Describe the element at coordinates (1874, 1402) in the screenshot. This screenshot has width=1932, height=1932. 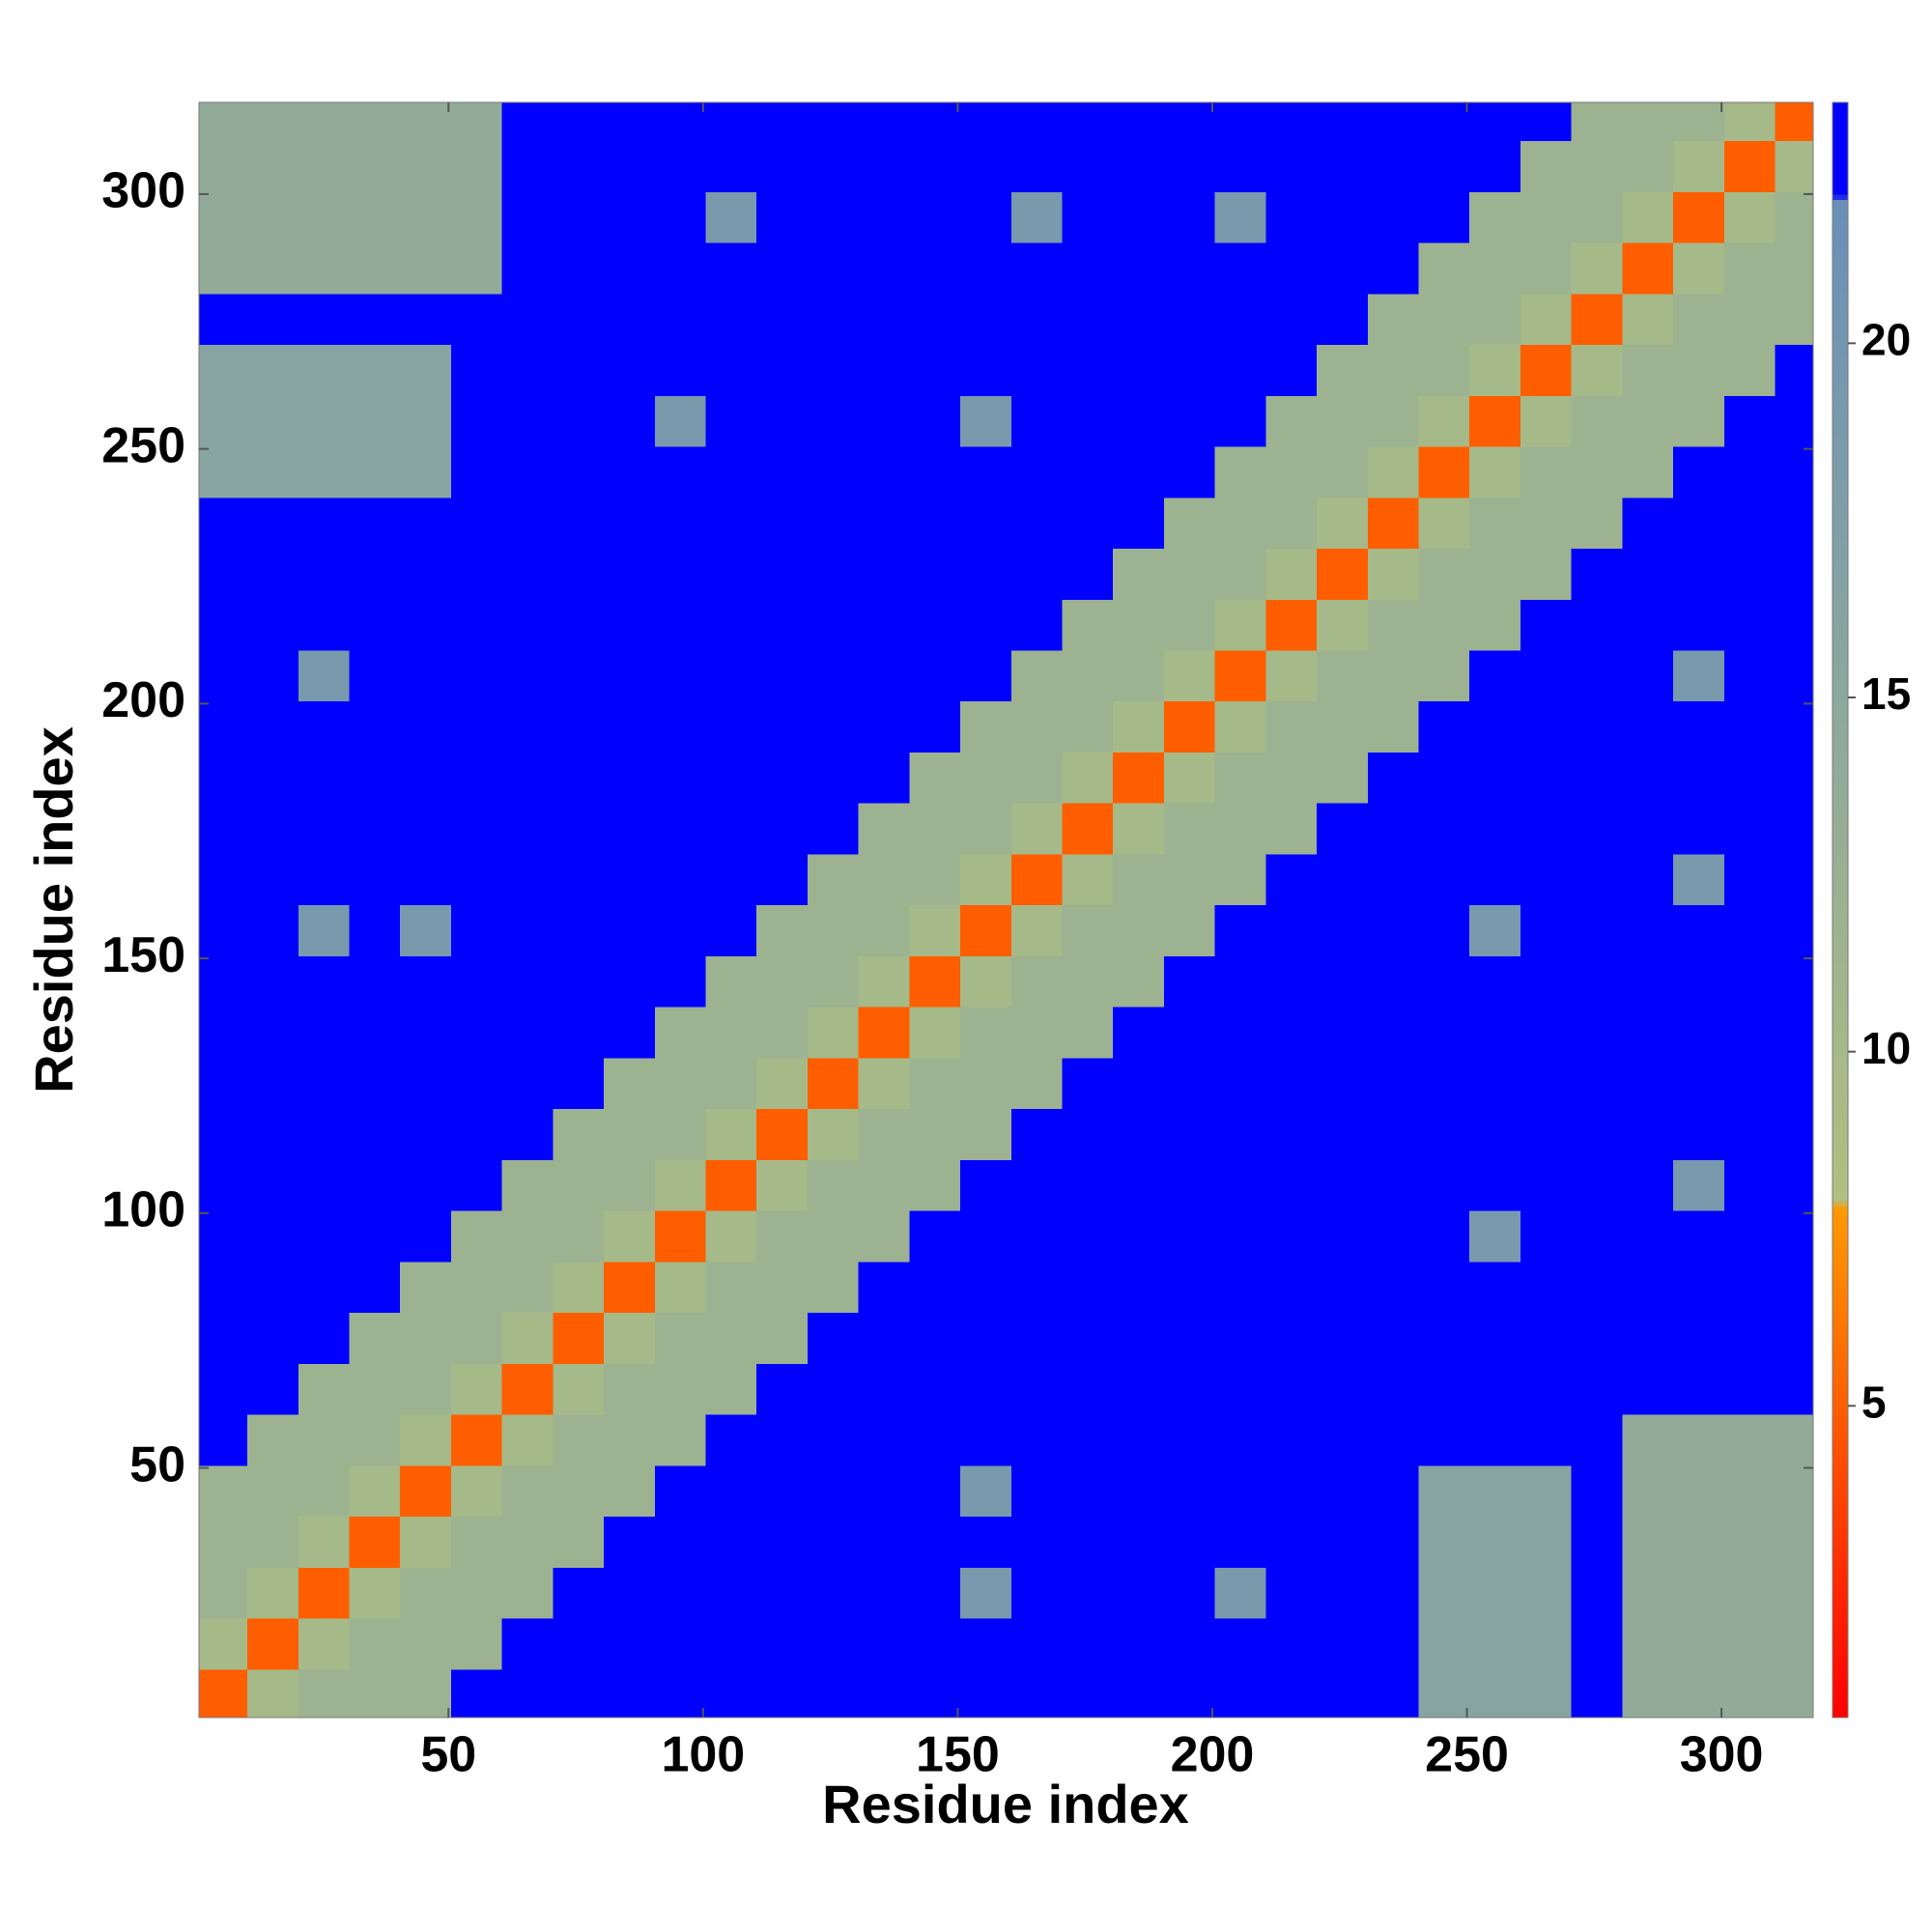
I see `colorbar-tick-label: 5` at that location.